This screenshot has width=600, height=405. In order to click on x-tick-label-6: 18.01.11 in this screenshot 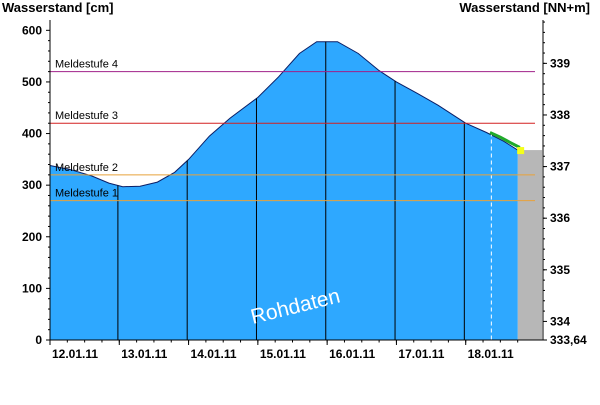, I will do `click(491, 354)`.